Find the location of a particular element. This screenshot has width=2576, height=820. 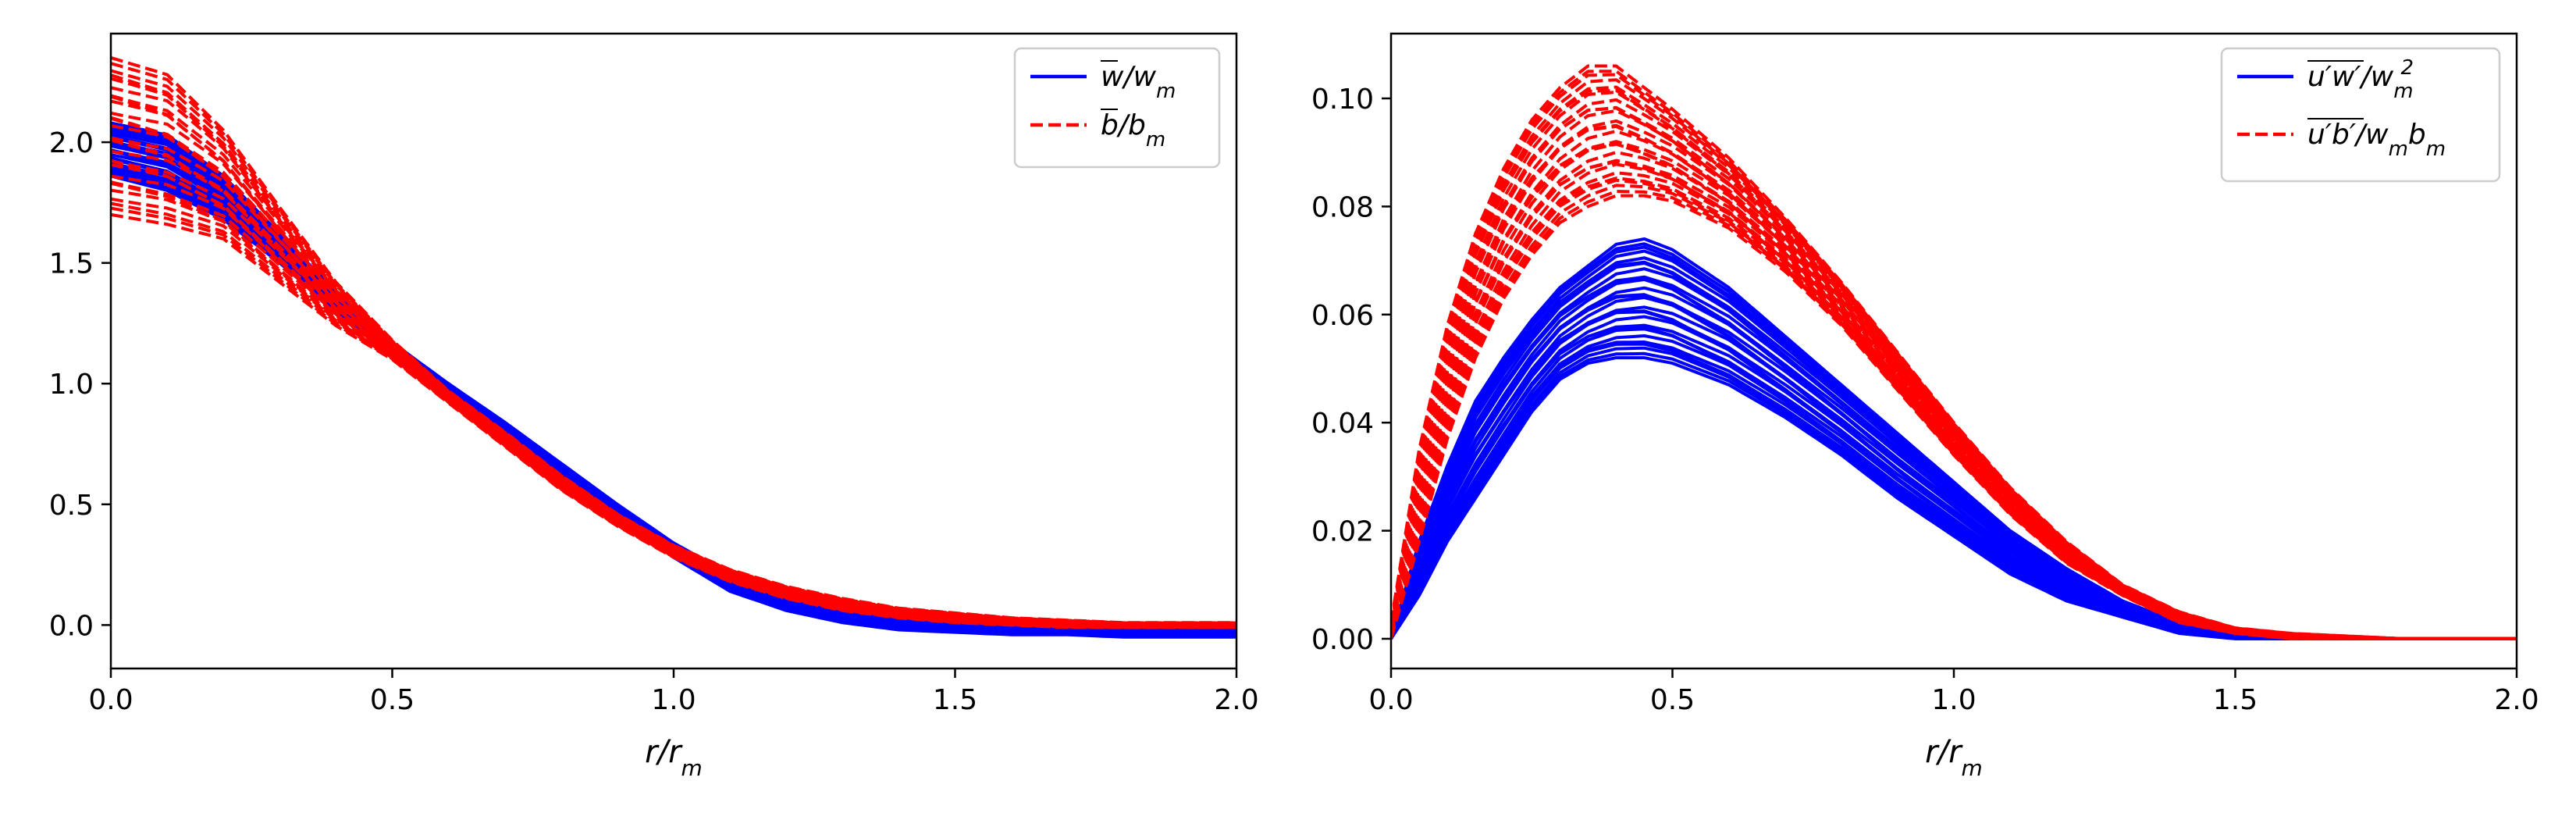

legend-label-1: u′b′/wmbm is located at coordinates (2376, 140).